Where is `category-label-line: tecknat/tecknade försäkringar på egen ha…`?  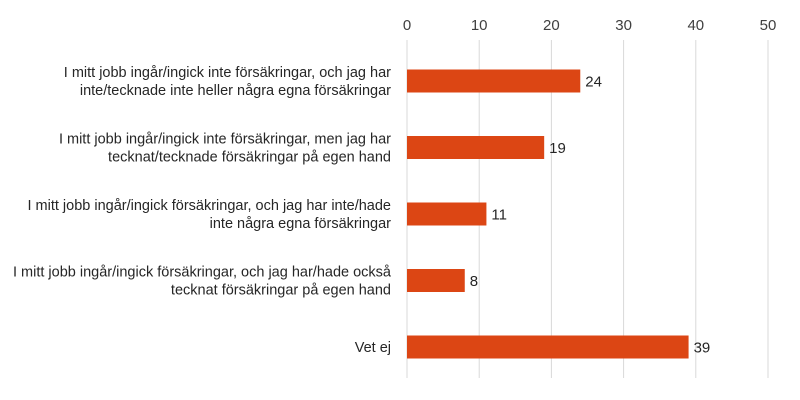 category-label-line: tecknat/tecknade försäkringar på egen ha… is located at coordinates (249, 158).